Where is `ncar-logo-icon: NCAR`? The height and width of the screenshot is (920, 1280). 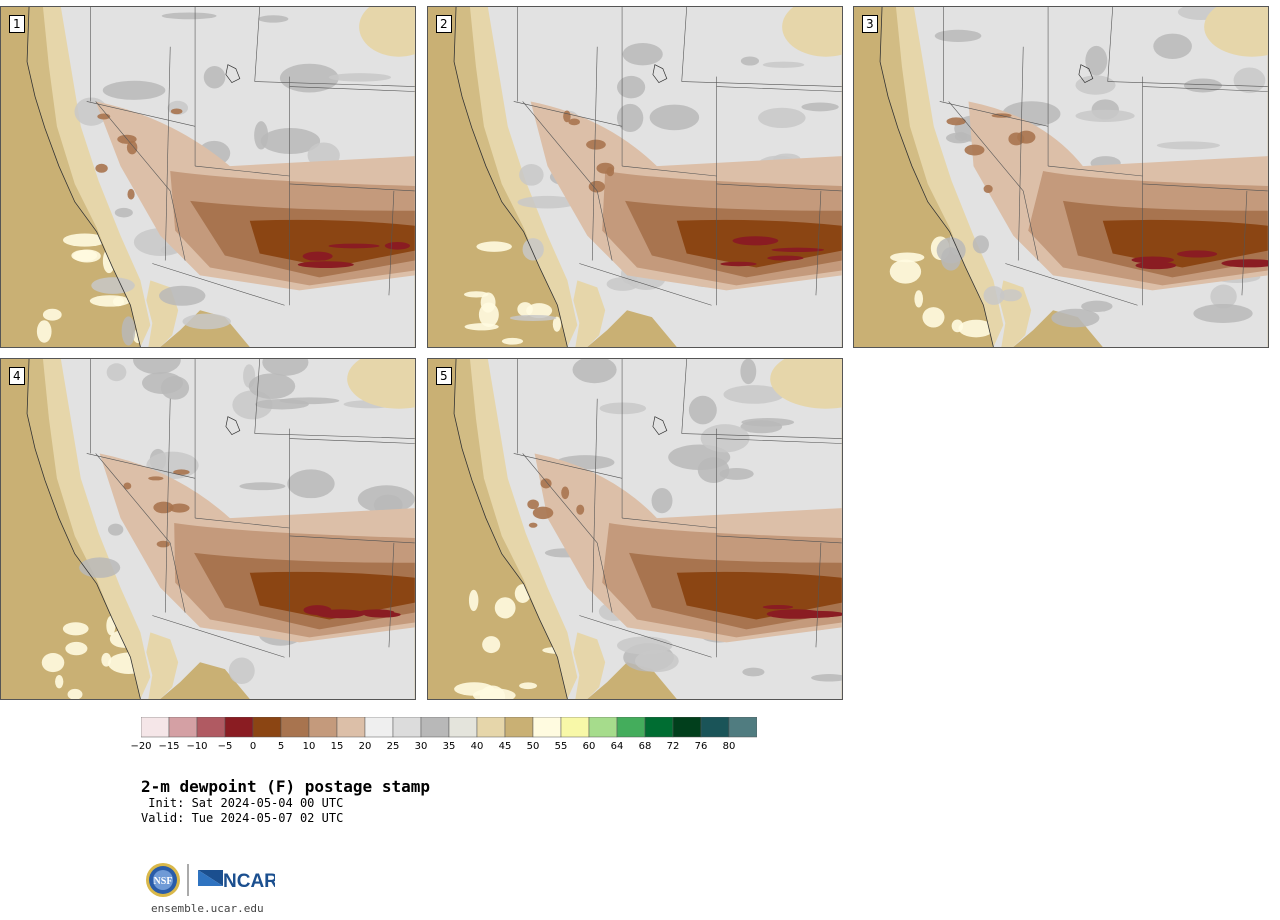 ncar-logo-icon: NCAR is located at coordinates (238, 881).